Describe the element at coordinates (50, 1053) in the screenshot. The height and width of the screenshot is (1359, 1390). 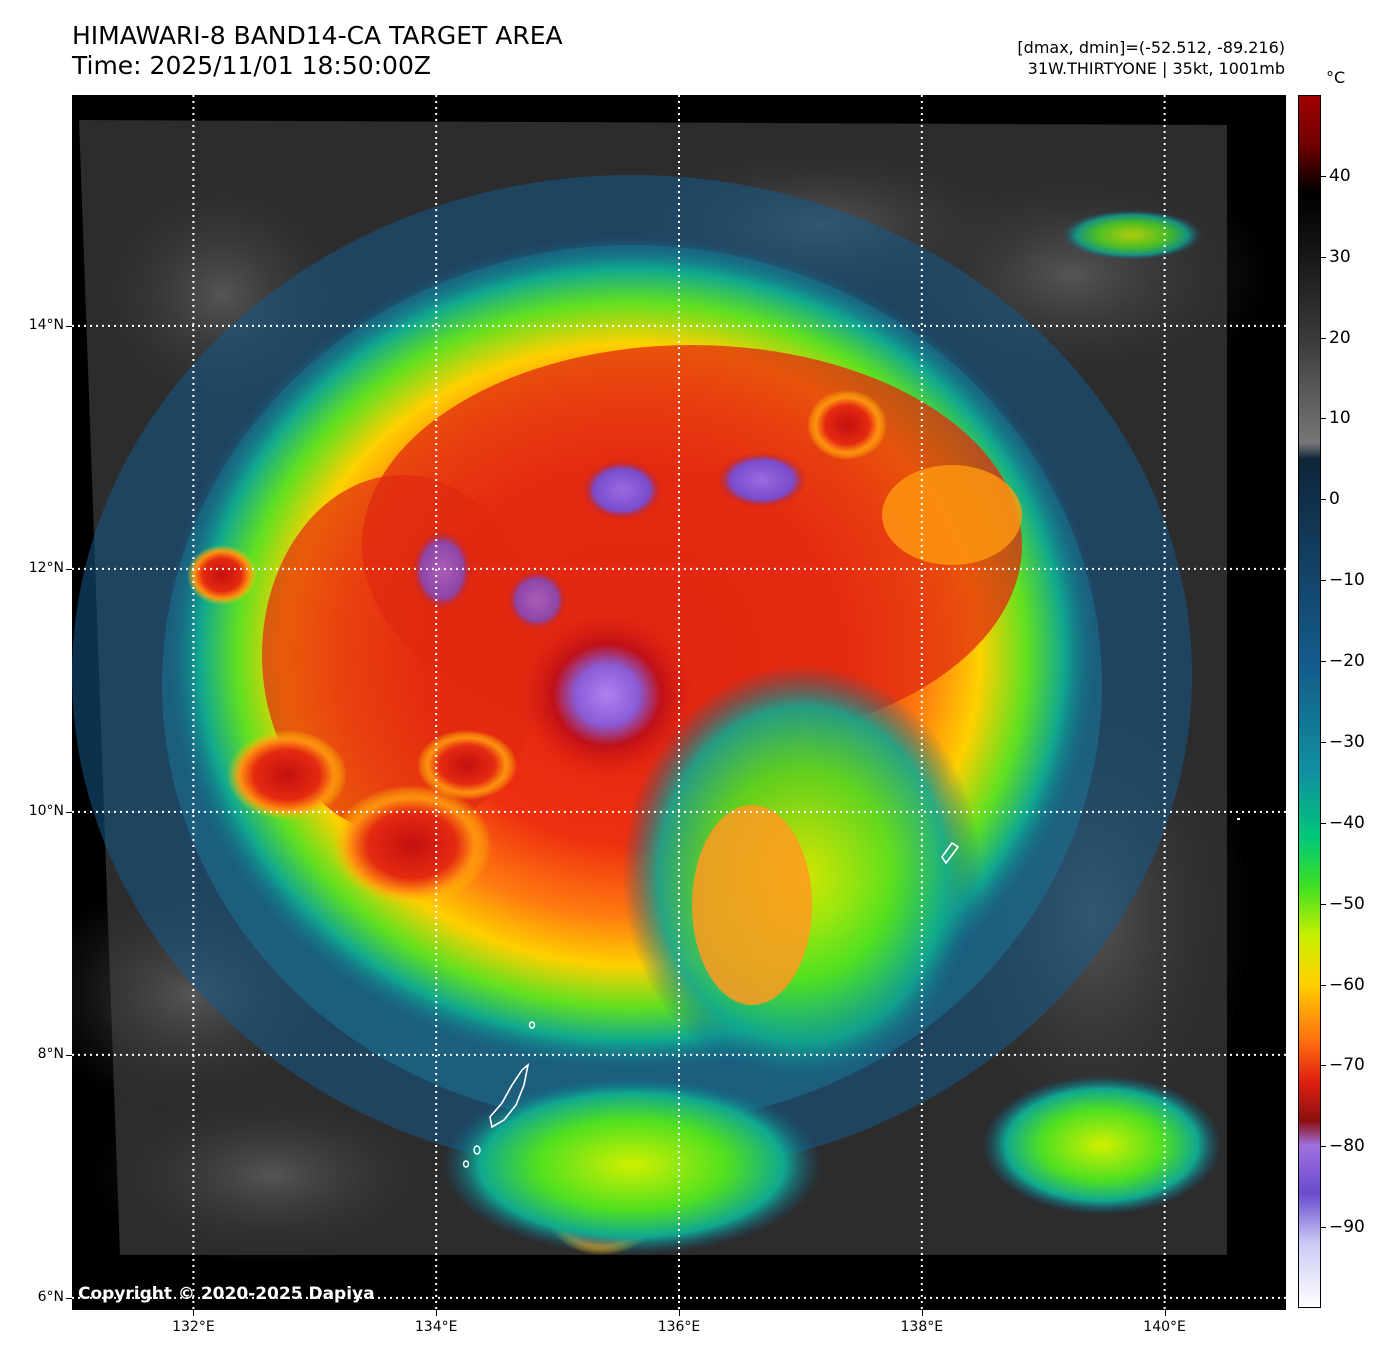
I see `latitude-label: 8°N` at that location.